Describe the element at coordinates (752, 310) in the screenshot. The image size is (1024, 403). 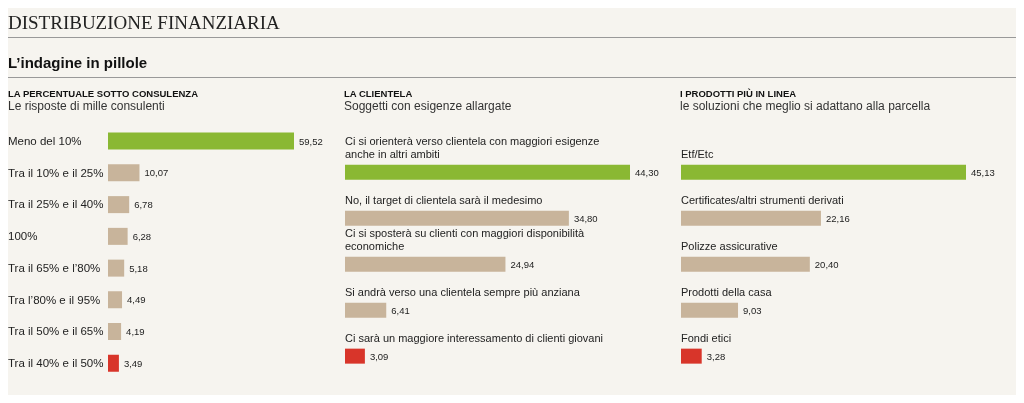
I see `data-label: 9,03` at that location.